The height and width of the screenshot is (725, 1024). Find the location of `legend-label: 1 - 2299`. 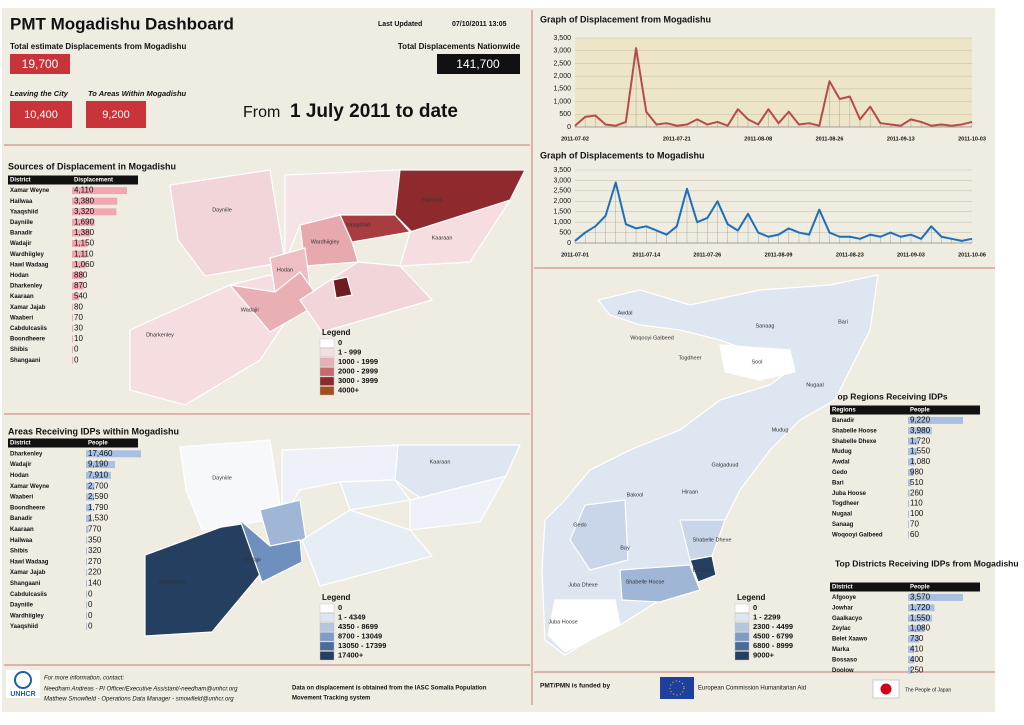

legend-label: 1 - 2299 is located at coordinates (767, 616).